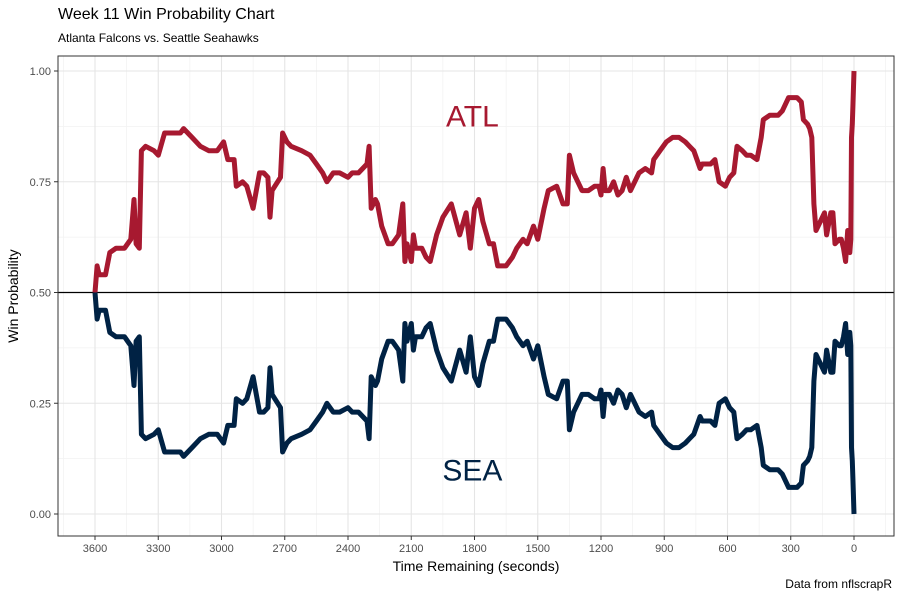 This screenshot has height=600, width=900. I want to click on x-tick-label: 3600, so click(95, 549).